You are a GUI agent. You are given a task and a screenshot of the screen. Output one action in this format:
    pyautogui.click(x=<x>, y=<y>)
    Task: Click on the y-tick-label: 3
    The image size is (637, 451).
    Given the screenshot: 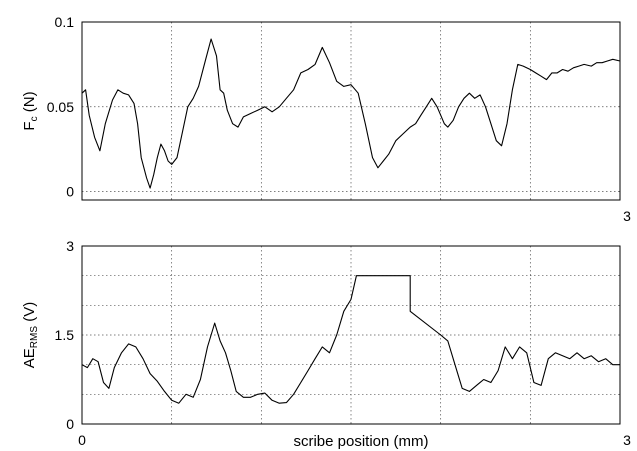 What is the action you would take?
    pyautogui.click(x=70, y=246)
    